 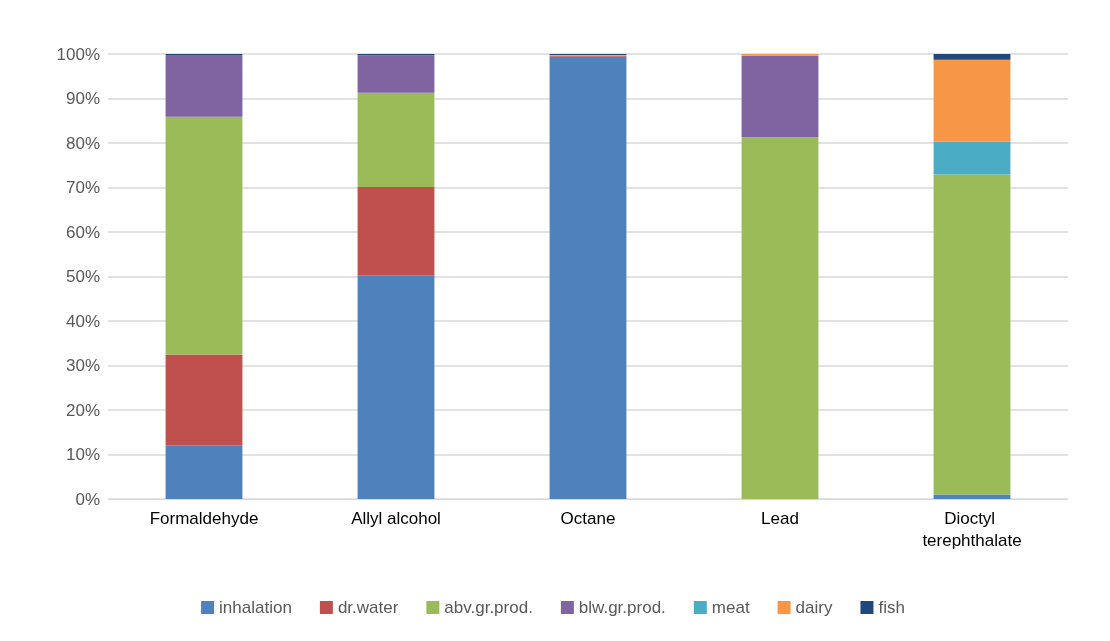 What do you see at coordinates (87, 499) in the screenshot?
I see `y-tick-label: 0%` at bounding box center [87, 499].